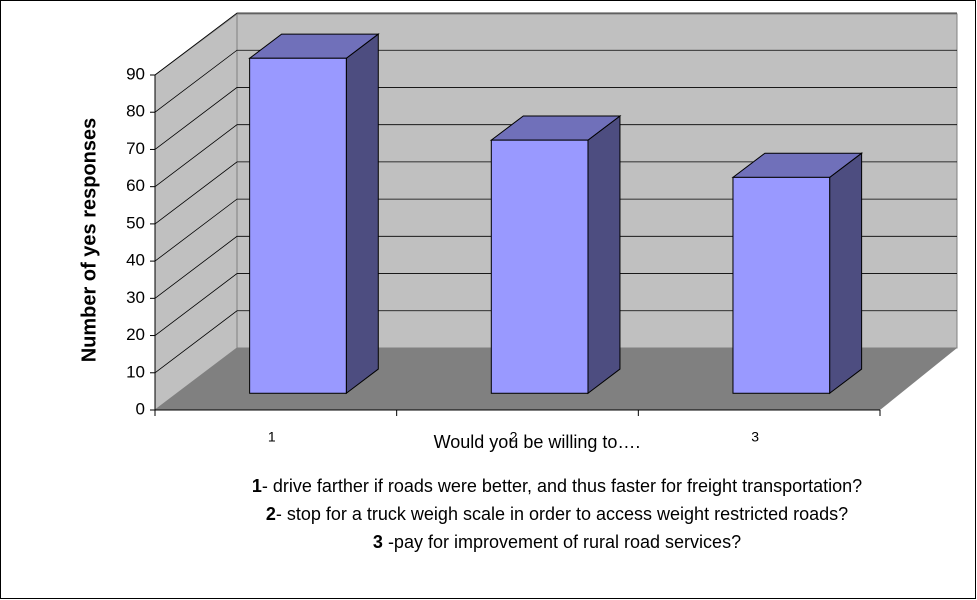 This screenshot has height=600, width=977. Describe the element at coordinates (135, 185) in the screenshot. I see `y-tick-label: 60` at that location.